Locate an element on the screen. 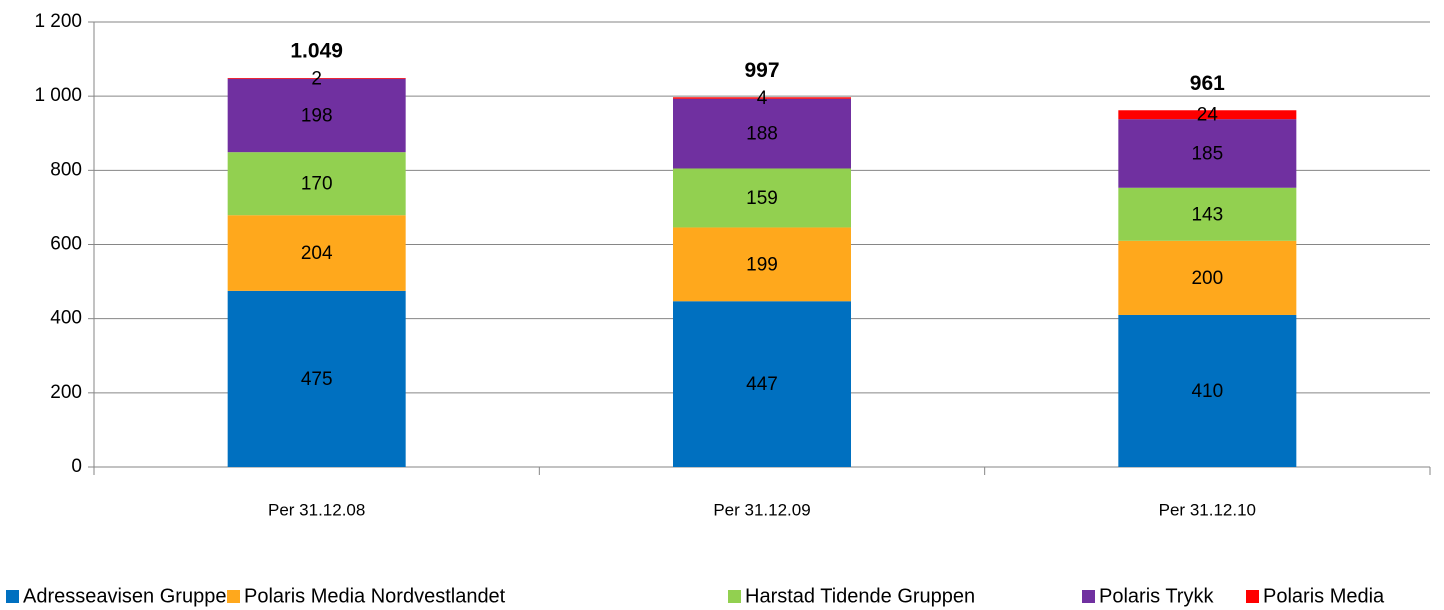 The width and height of the screenshot is (1444, 610). total-label: 961 is located at coordinates (1207, 83).